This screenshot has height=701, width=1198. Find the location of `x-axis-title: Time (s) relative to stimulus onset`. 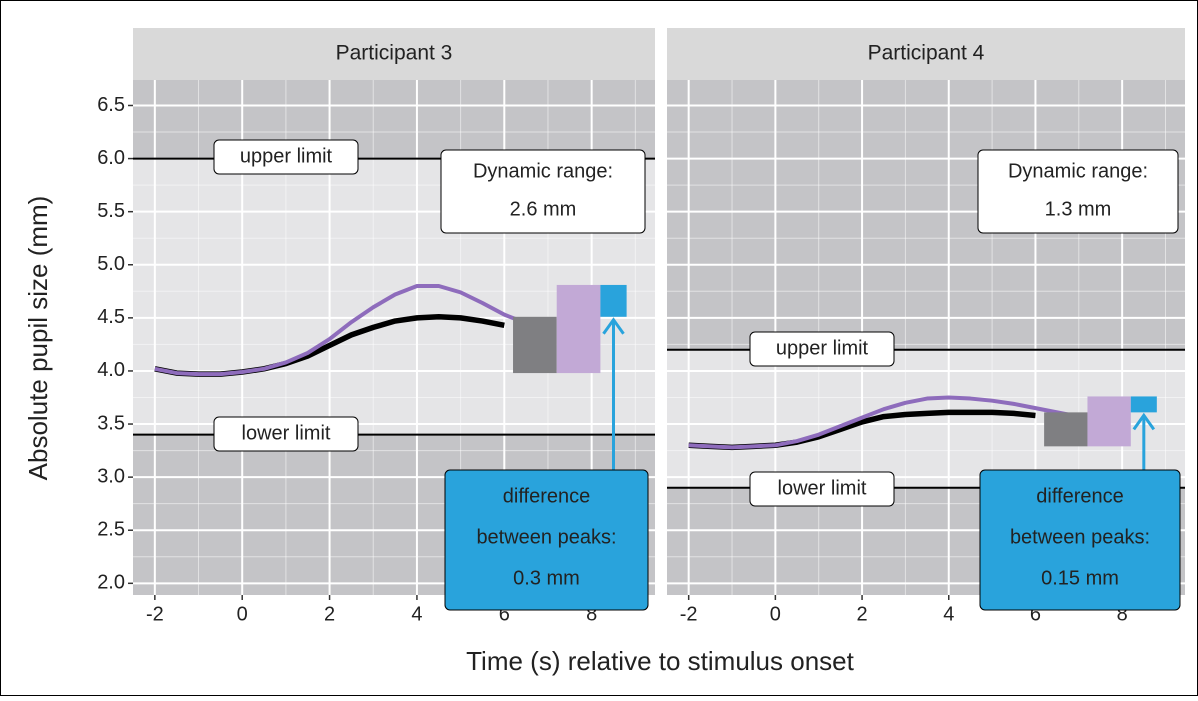

x-axis-title: Time (s) relative to stimulus onset is located at coordinates (660, 661).